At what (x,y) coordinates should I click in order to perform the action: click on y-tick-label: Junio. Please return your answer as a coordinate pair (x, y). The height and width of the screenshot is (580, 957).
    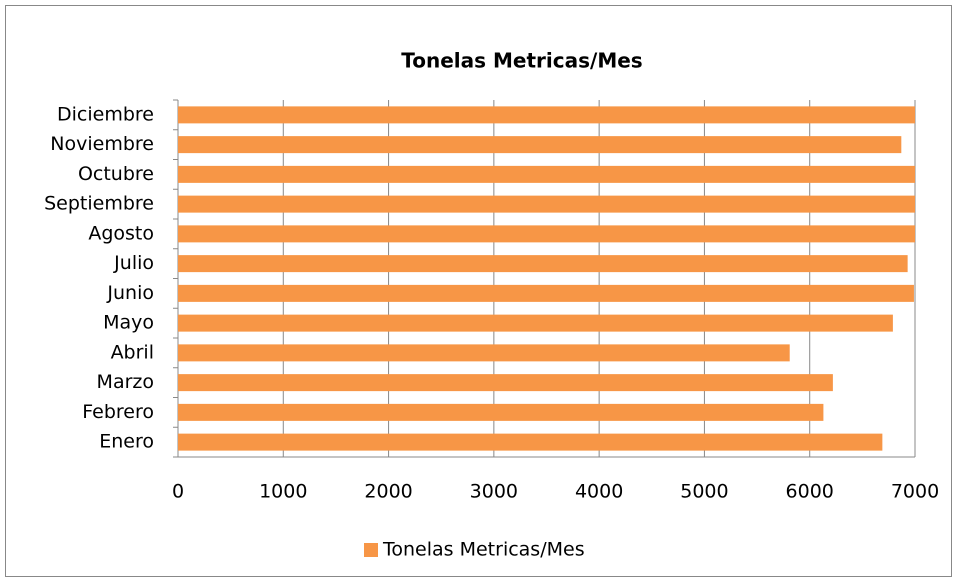
    Looking at the image, I should click on (130, 293).